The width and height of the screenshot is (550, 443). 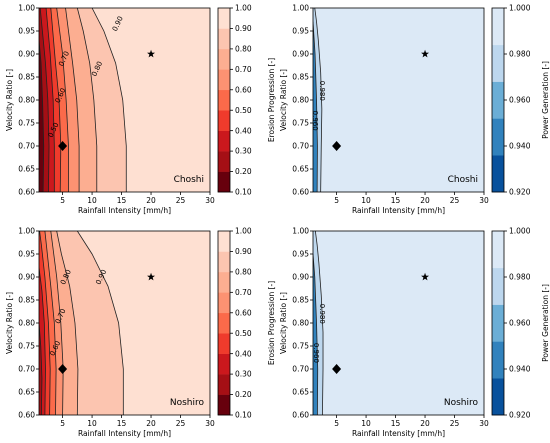 What do you see at coordinates (56, 100) in the screenshot?
I see `contour-line-0.5` at bounding box center [56, 100].